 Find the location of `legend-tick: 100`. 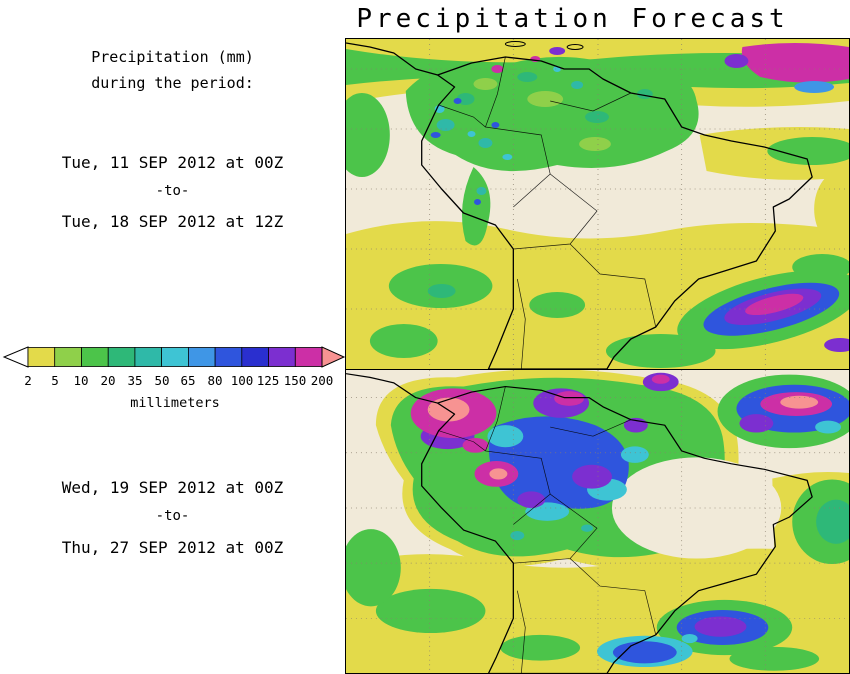

legend-tick: 100 is located at coordinates (242, 380).